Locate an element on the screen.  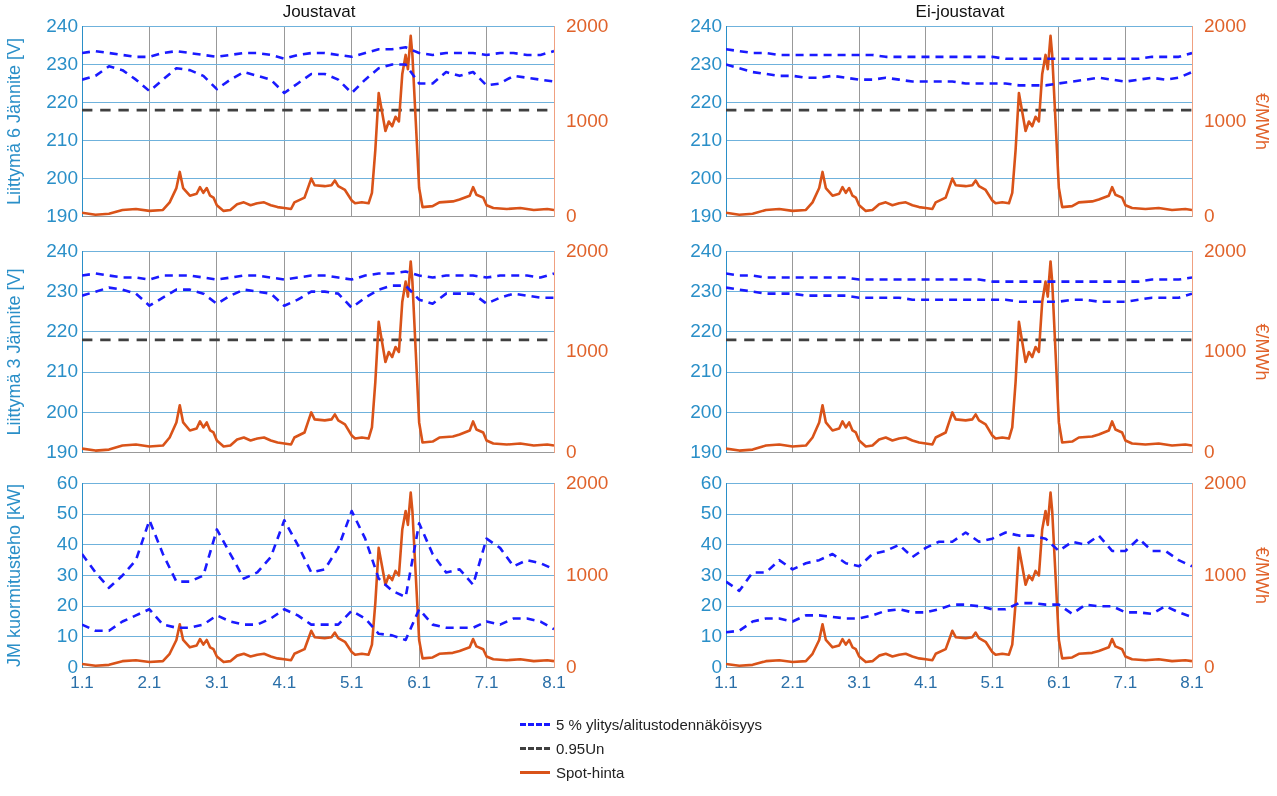
legend-label: 5 % ylitys/alitustodennäköisyys is located at coordinates (659, 724).